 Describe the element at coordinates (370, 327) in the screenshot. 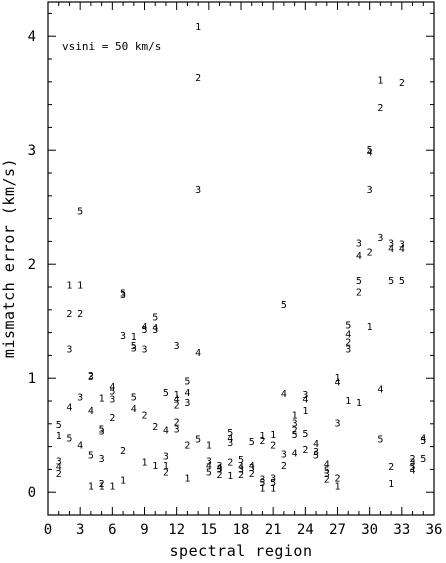

I see `data-point-143: 1` at that location.